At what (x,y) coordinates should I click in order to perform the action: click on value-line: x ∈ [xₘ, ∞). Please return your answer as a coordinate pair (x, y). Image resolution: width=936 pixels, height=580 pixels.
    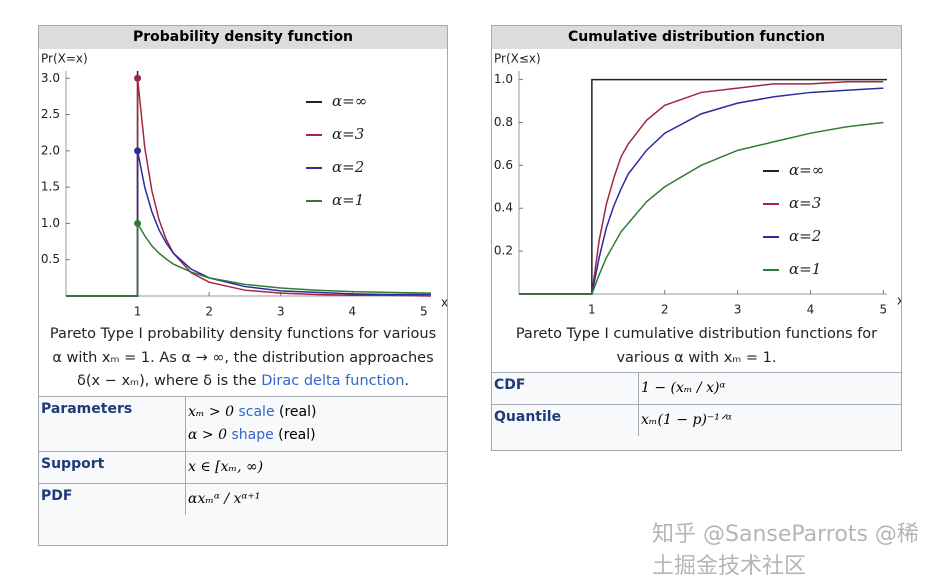
    Looking at the image, I should click on (225, 467).